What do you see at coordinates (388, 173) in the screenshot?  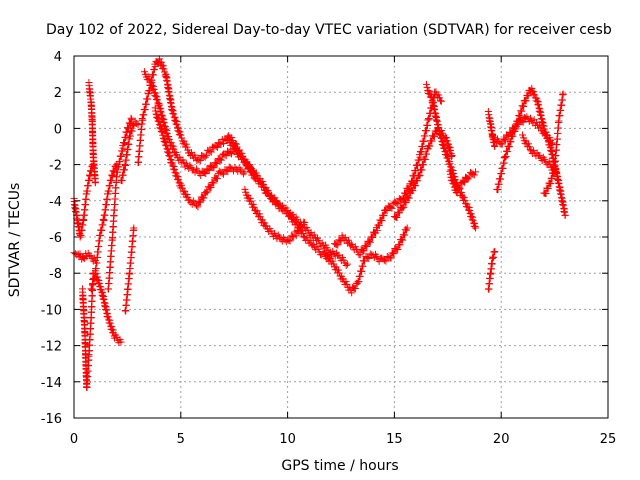 I see `series-cesb-track-p` at bounding box center [388, 173].